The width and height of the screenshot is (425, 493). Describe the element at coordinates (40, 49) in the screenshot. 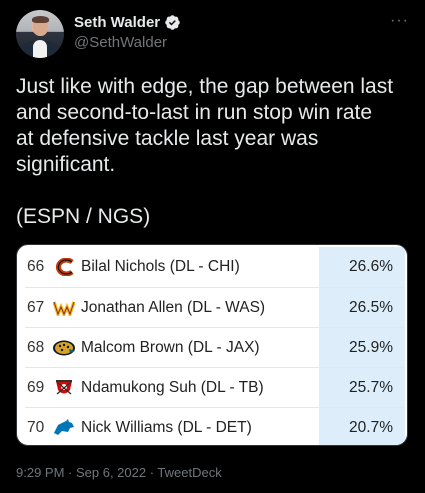

I see `avatar-shirt` at that location.